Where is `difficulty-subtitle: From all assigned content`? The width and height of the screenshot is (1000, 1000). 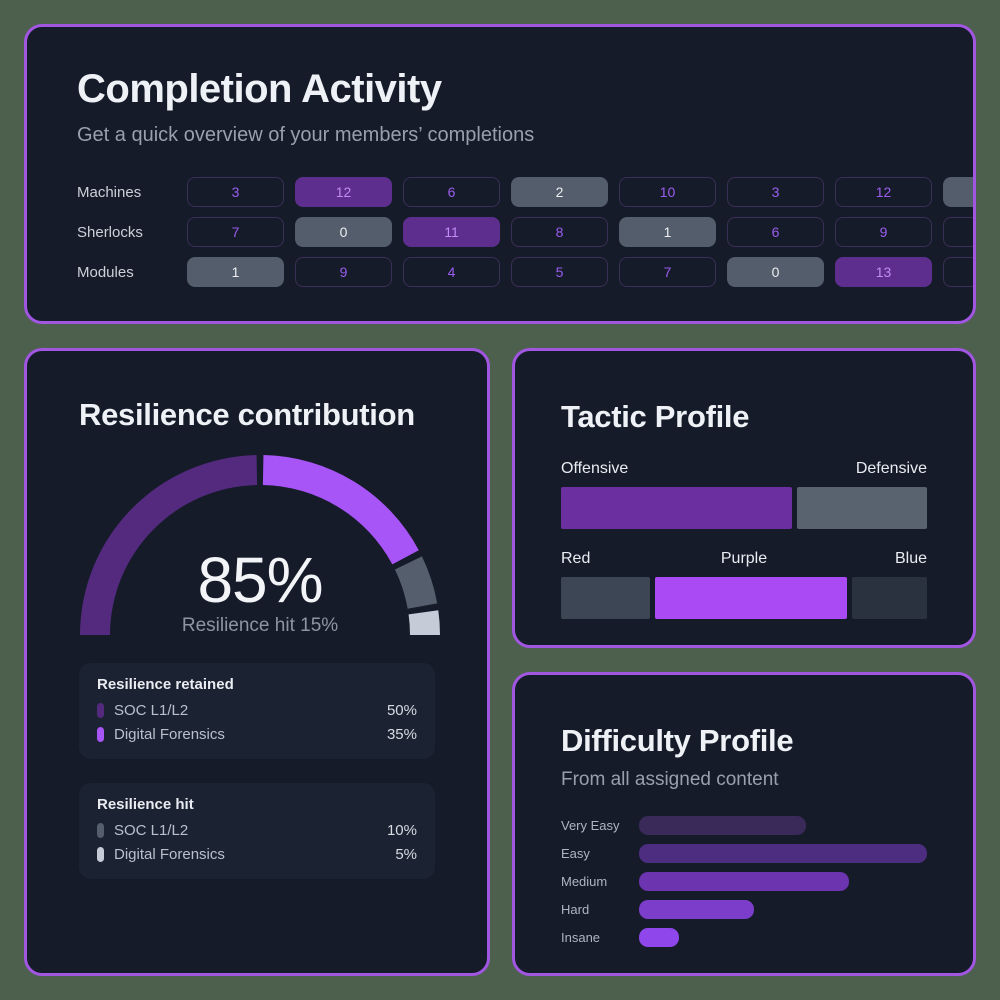
difficulty-subtitle: From all assigned content is located at coordinates (670, 779).